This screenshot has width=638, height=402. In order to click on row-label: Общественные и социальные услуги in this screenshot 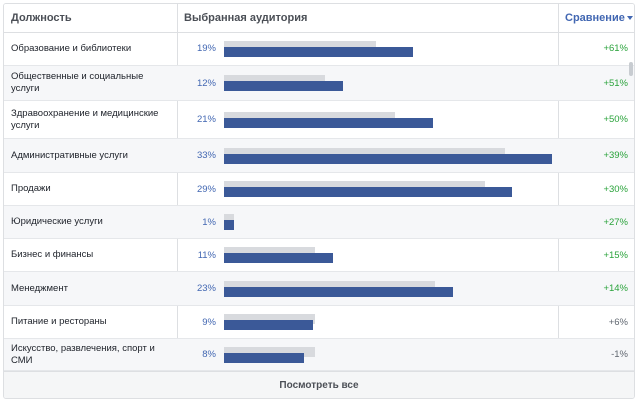, I will do `click(77, 82)`.